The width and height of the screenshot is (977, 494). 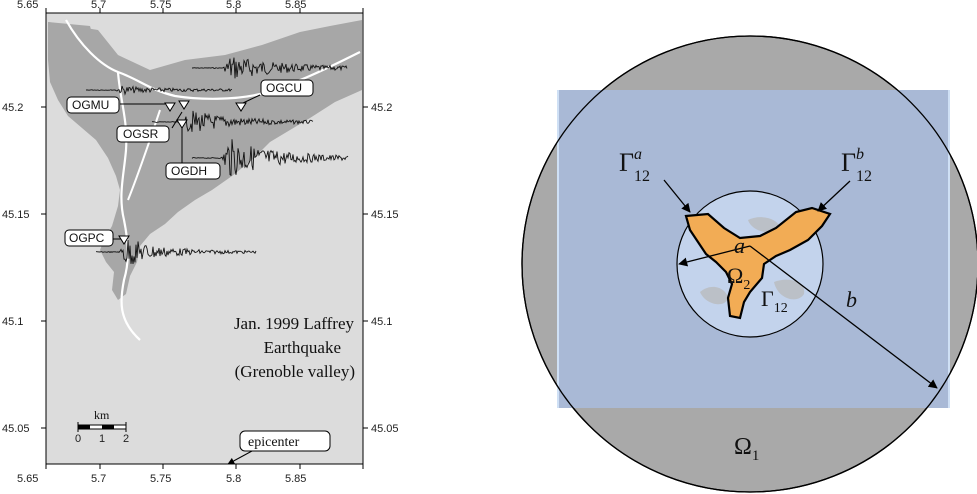 I want to click on basin-shadow-left, so click(x=714, y=295).